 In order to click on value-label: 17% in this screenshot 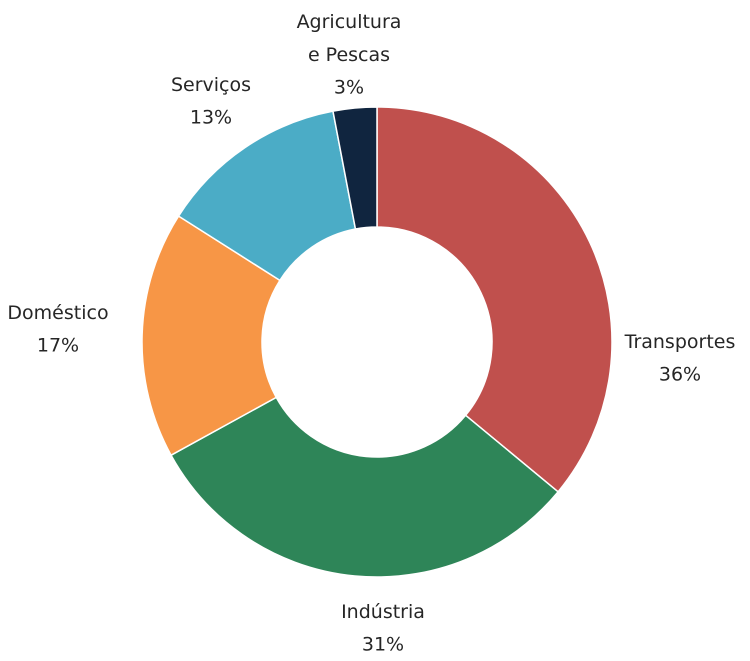, I will do `click(58, 346)`.